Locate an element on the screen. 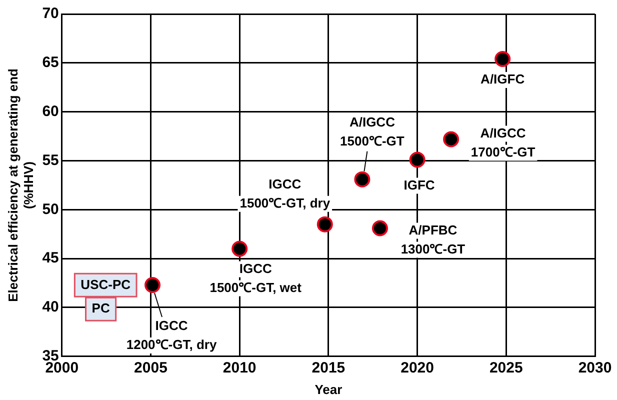 Image resolution: width=617 pixels, height=400 pixels. y-tick-label: 70 is located at coordinates (50, 13).